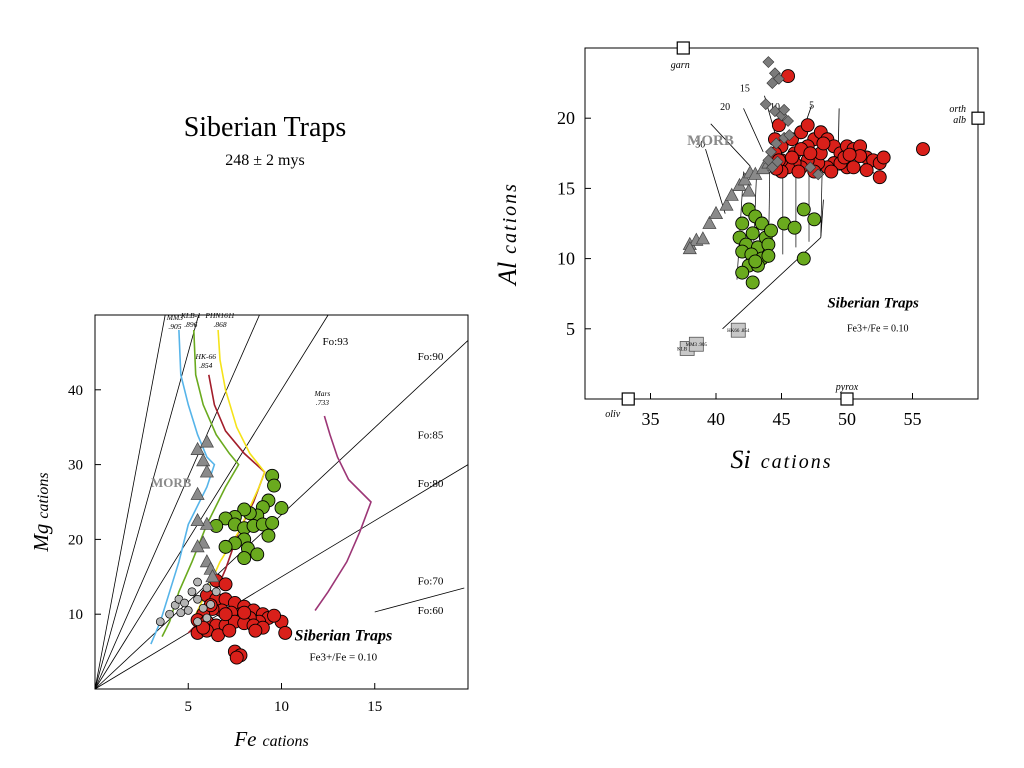 This screenshot has height=768, width=1024. What do you see at coordinates (431, 581) in the screenshot?
I see `fo-label: Fo:70` at bounding box center [431, 581].